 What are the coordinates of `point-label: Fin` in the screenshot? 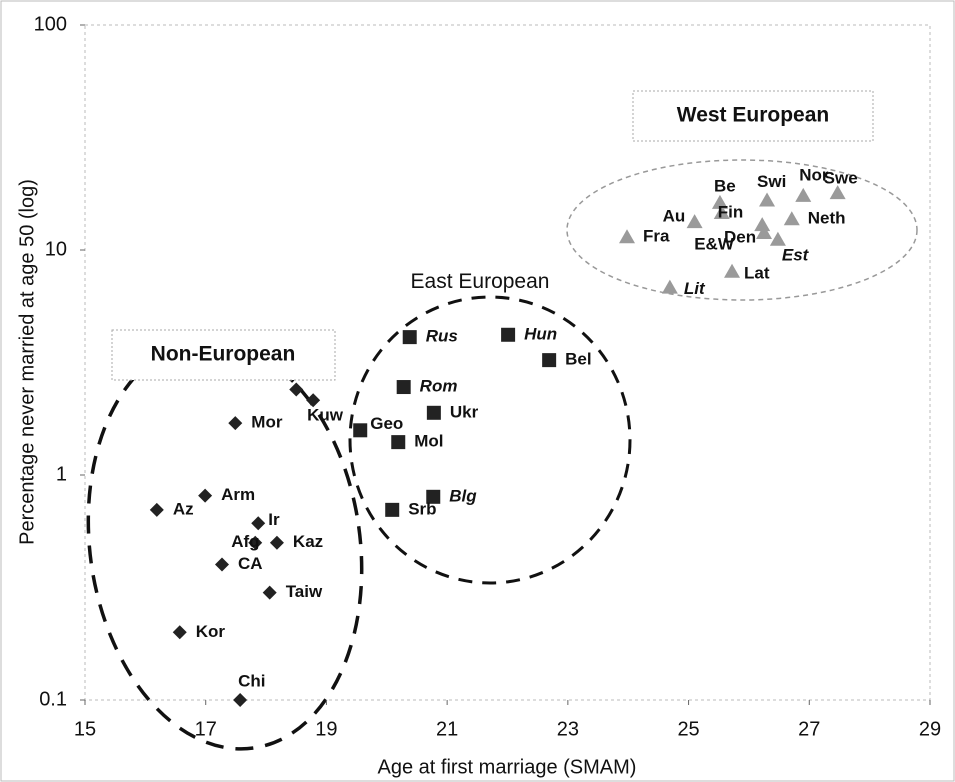 It's located at (731, 212).